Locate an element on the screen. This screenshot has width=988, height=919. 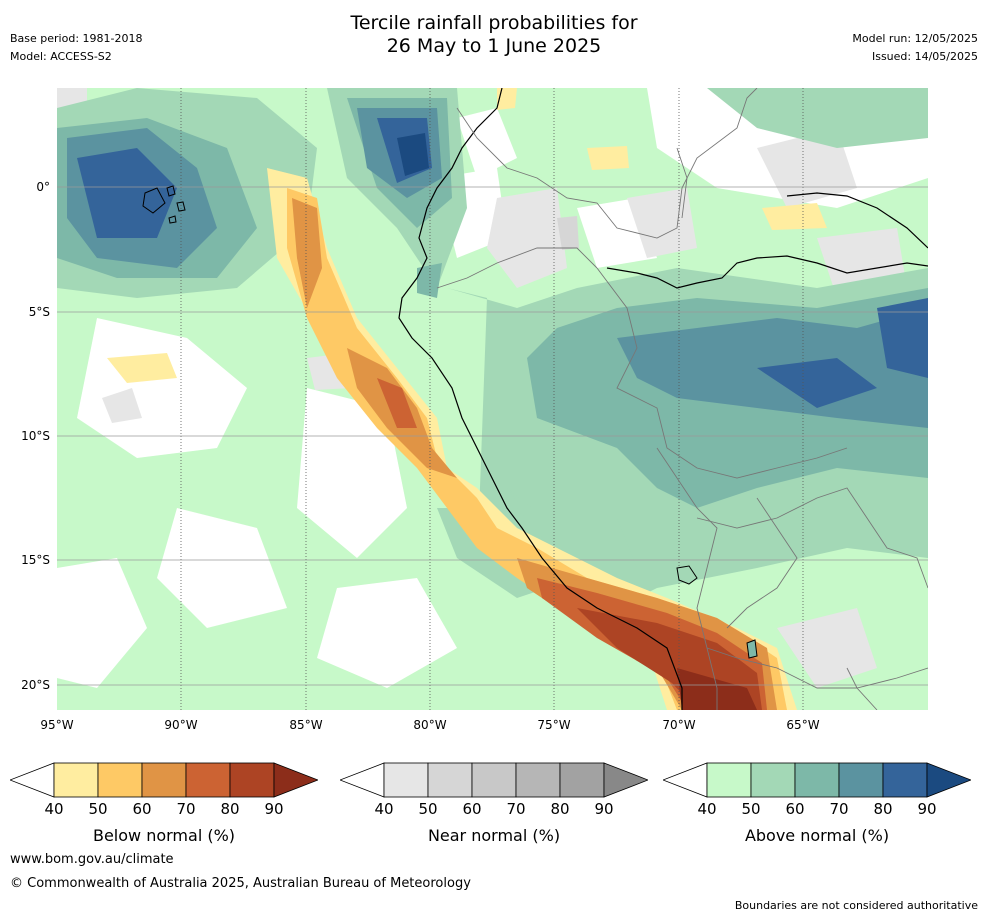
amazon-river is located at coordinates (767, 272).